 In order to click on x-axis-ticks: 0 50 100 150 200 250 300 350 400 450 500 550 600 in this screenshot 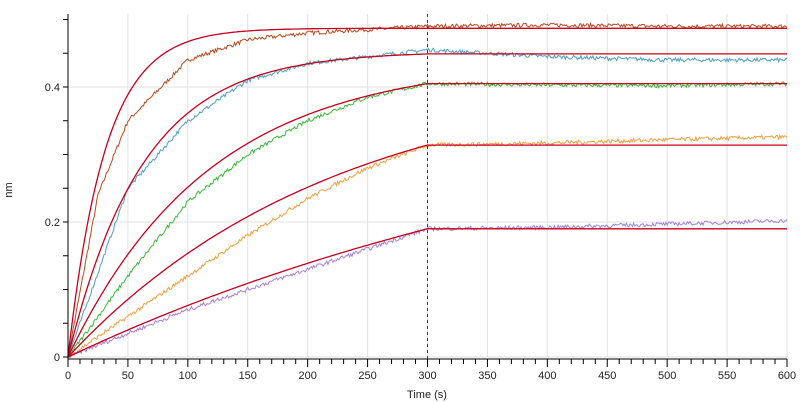, I will do `click(430, 370)`.